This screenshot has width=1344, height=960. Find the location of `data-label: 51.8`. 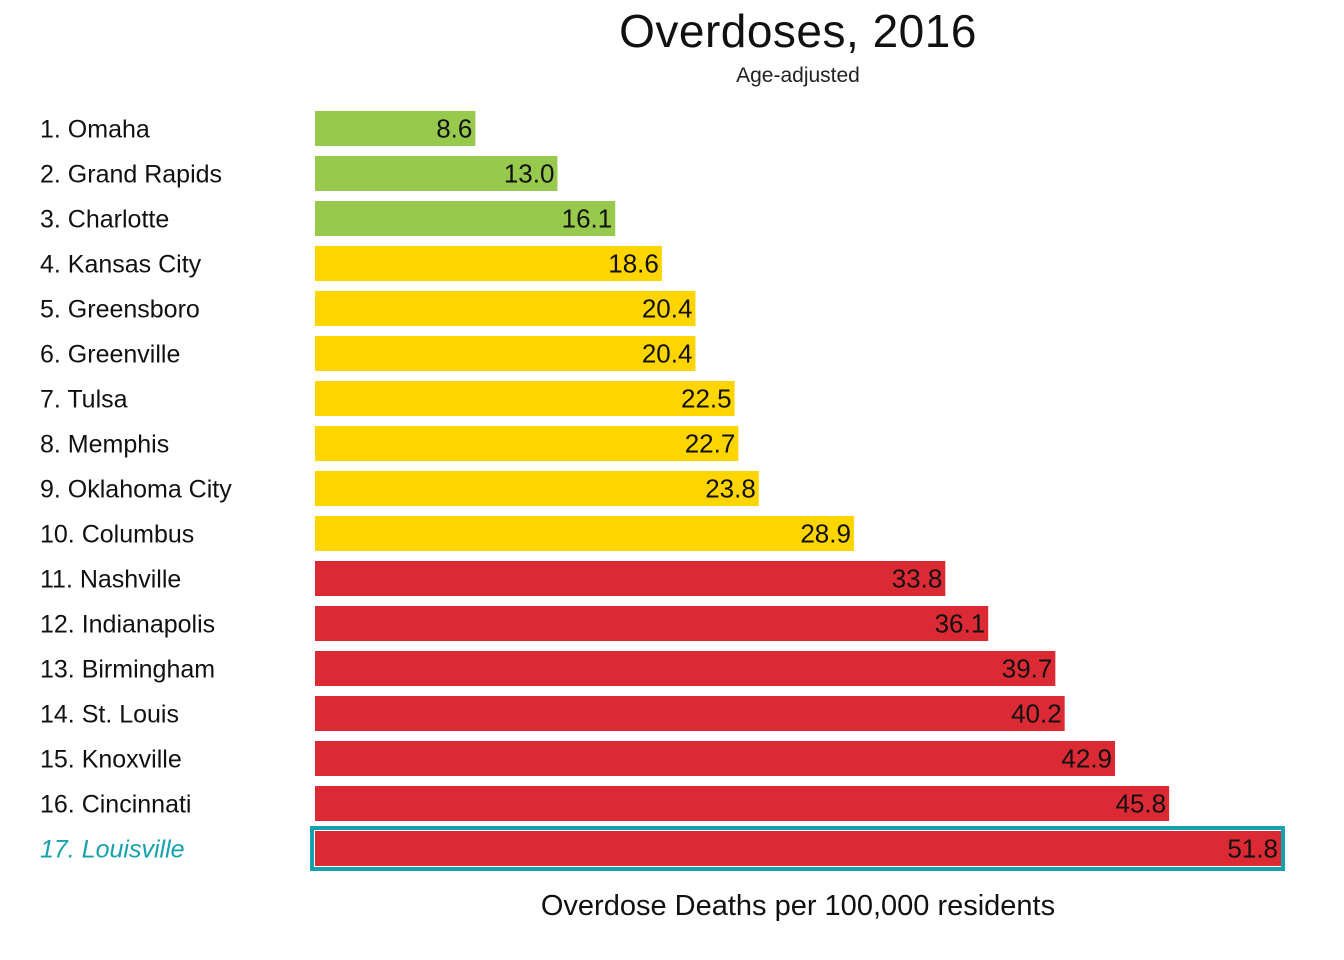

data-label: 51.8 is located at coordinates (1252, 849).